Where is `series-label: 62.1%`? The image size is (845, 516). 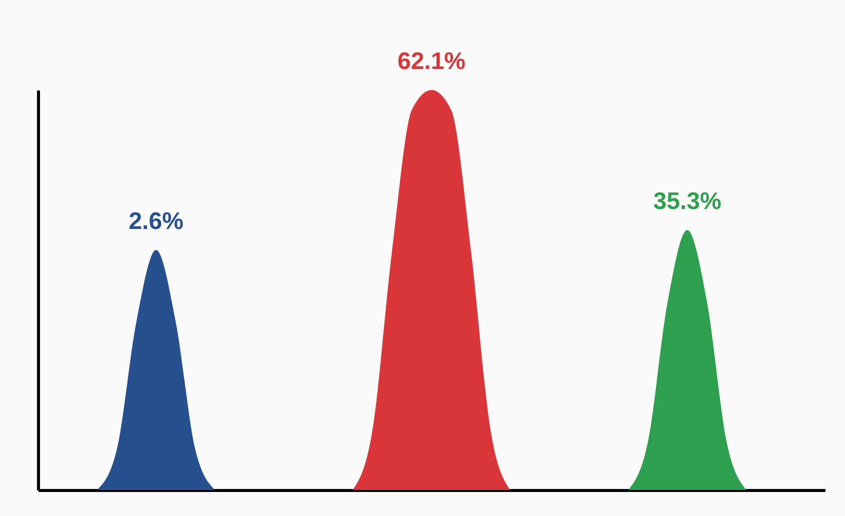 series-label: 62.1% is located at coordinates (431, 61).